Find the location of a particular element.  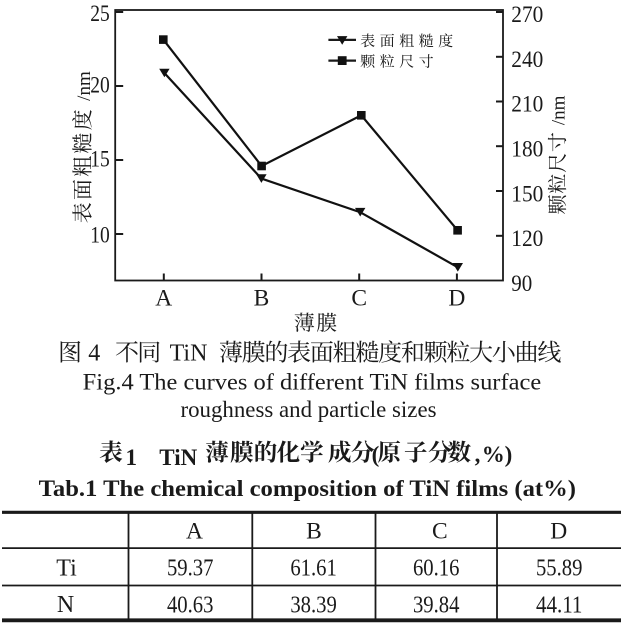

svg-text: 59.37 is located at coordinates (190, 568).